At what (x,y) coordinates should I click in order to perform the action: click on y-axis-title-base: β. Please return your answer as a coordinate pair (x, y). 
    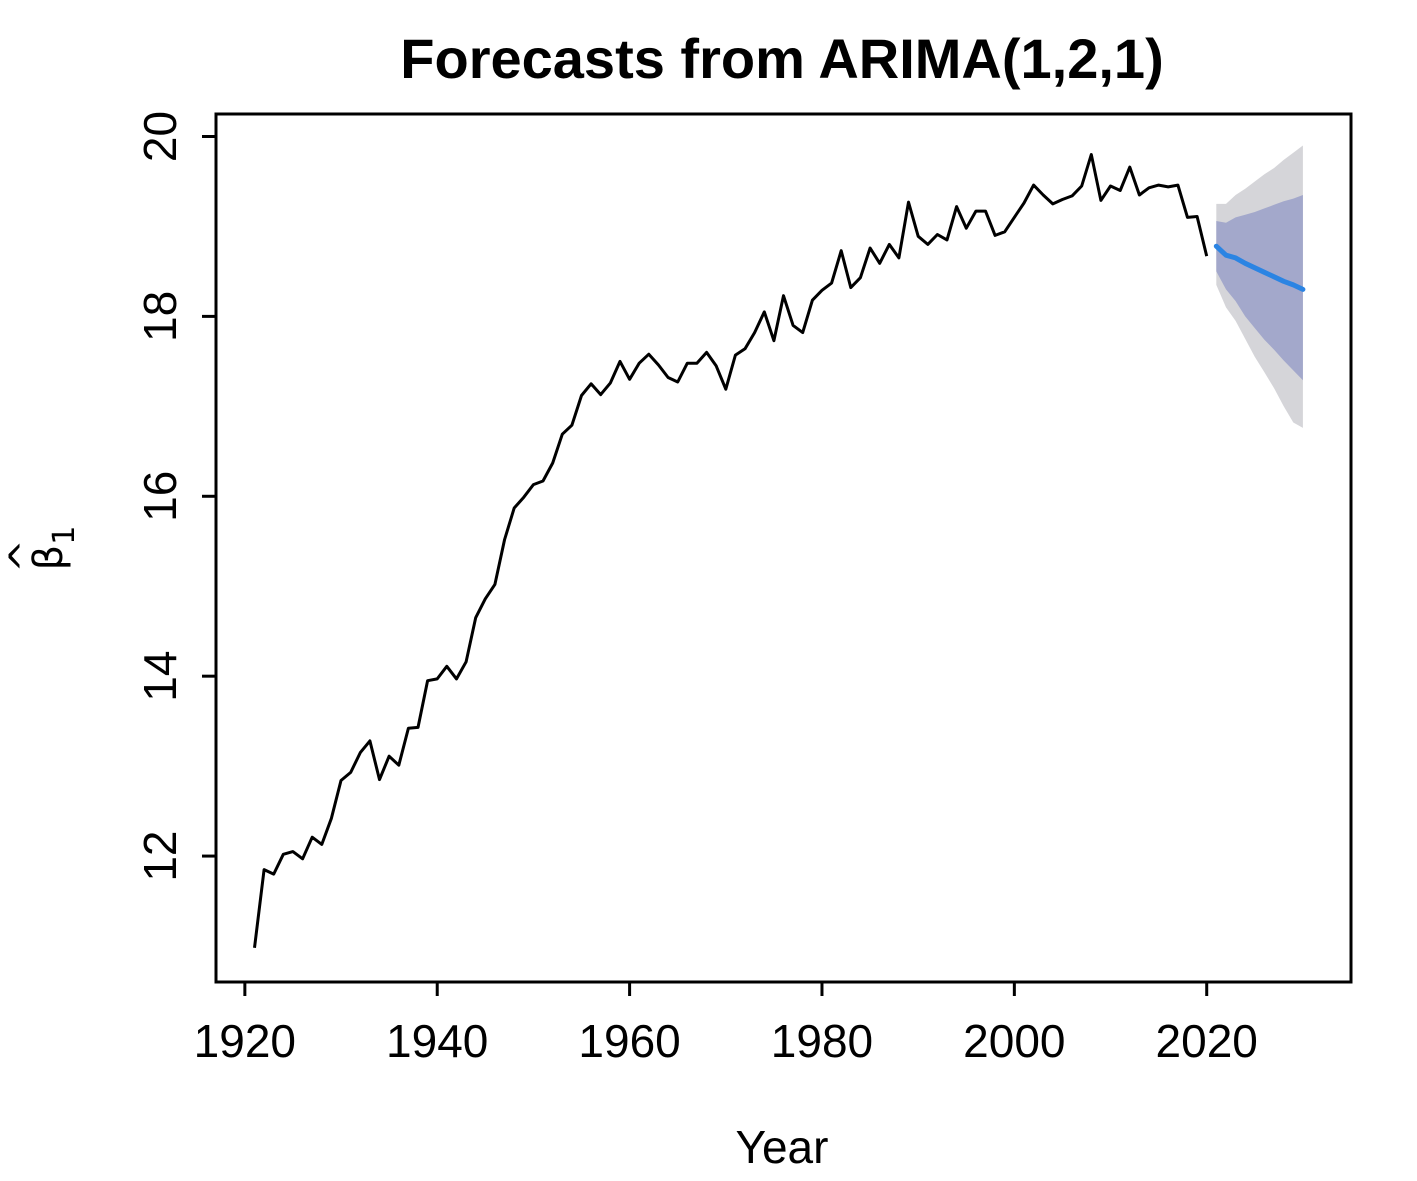
    Looking at the image, I should click on (49, 558).